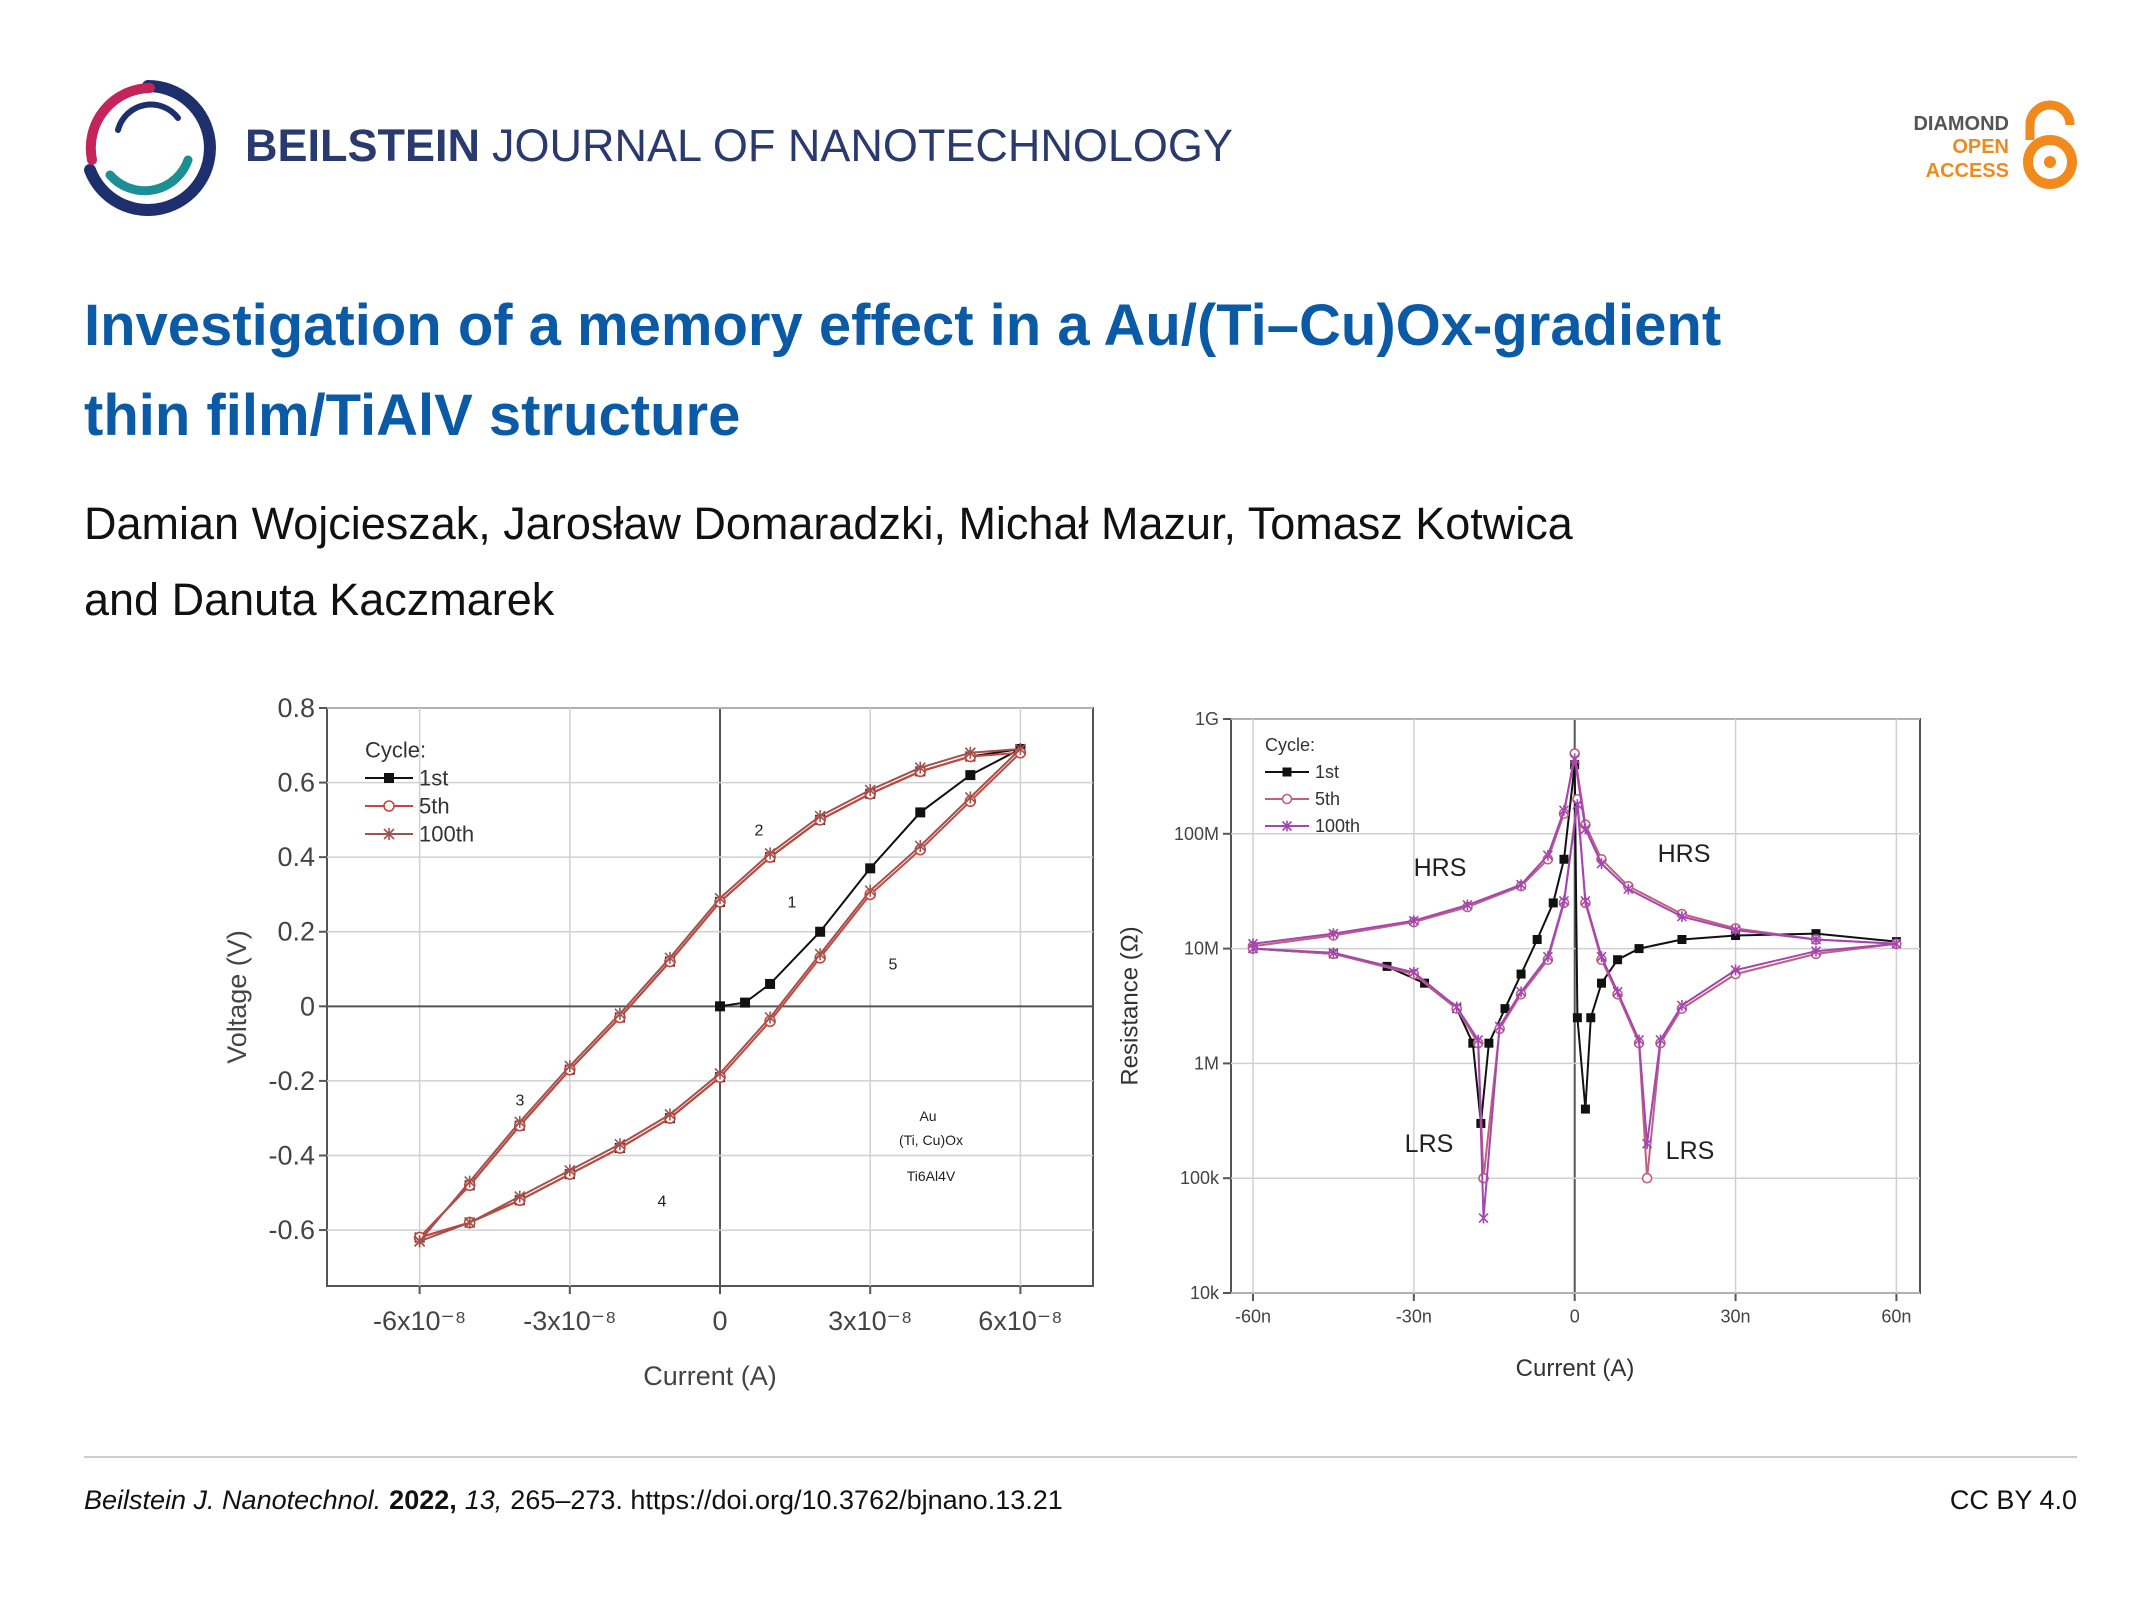 This screenshot has width=2150, height=1603. What do you see at coordinates (1896, 1316) in the screenshot?
I see `x-tick-label: 60n` at bounding box center [1896, 1316].